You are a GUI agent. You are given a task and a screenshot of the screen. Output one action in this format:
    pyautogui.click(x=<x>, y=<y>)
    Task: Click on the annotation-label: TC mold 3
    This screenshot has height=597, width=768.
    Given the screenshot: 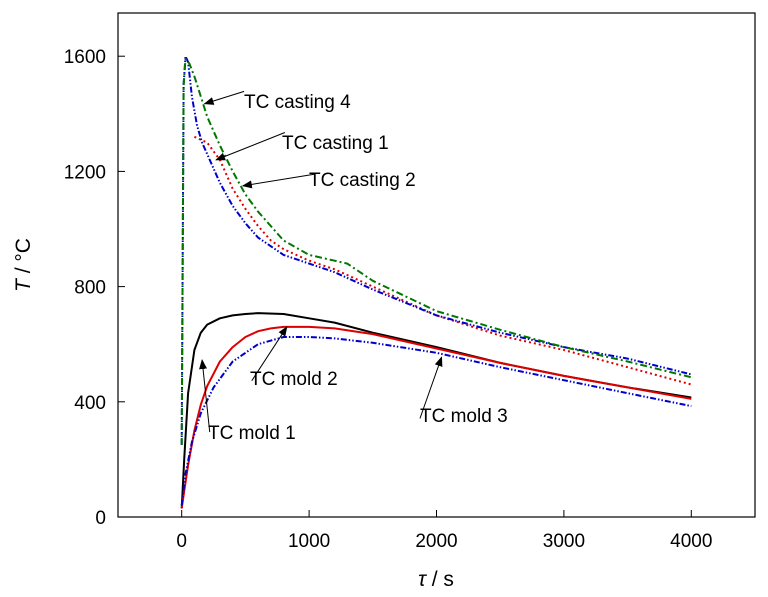 What is the action you would take?
    pyautogui.click(x=464, y=416)
    